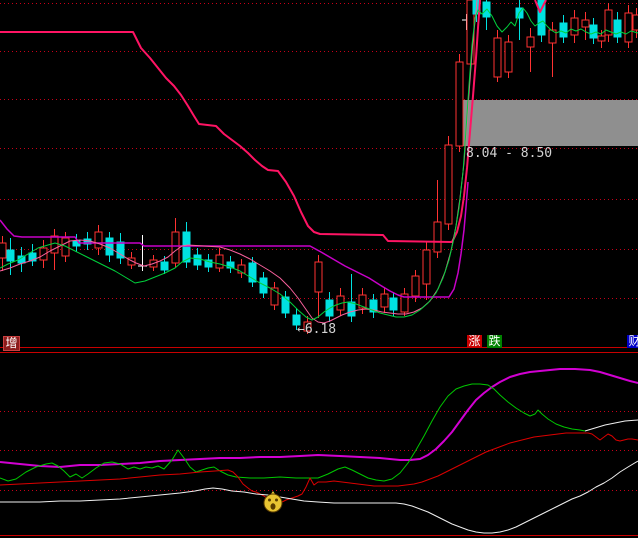 The width and height of the screenshot is (638, 538). I want to click on smiley-marker, so click(273, 502).